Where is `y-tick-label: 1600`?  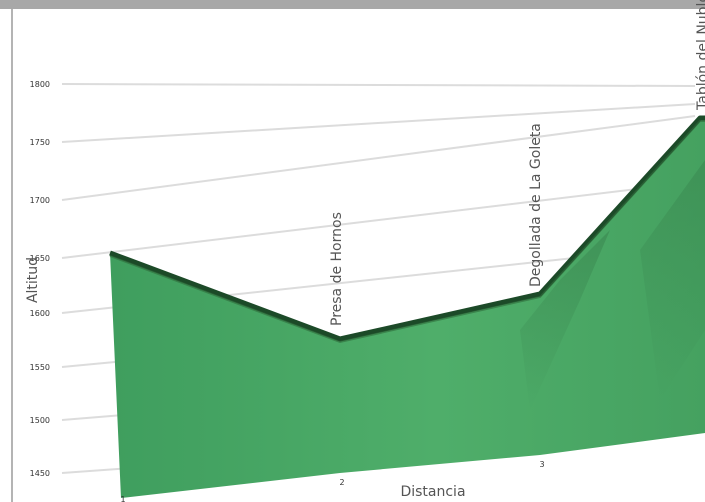
y-tick-label: 1600 is located at coordinates (40, 313).